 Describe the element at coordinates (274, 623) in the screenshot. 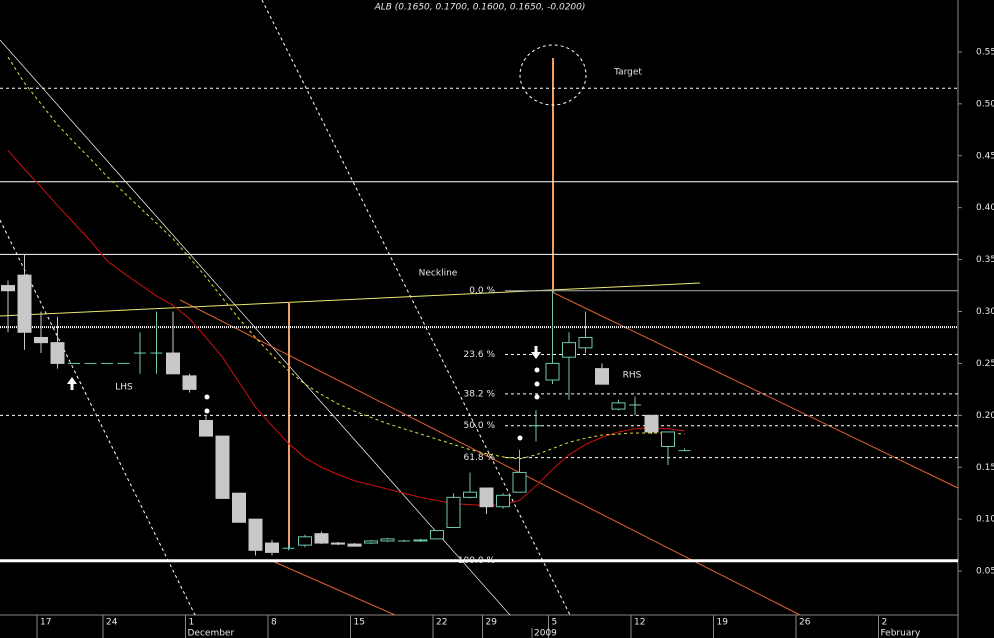

I see `x-tick-label: 8` at that location.